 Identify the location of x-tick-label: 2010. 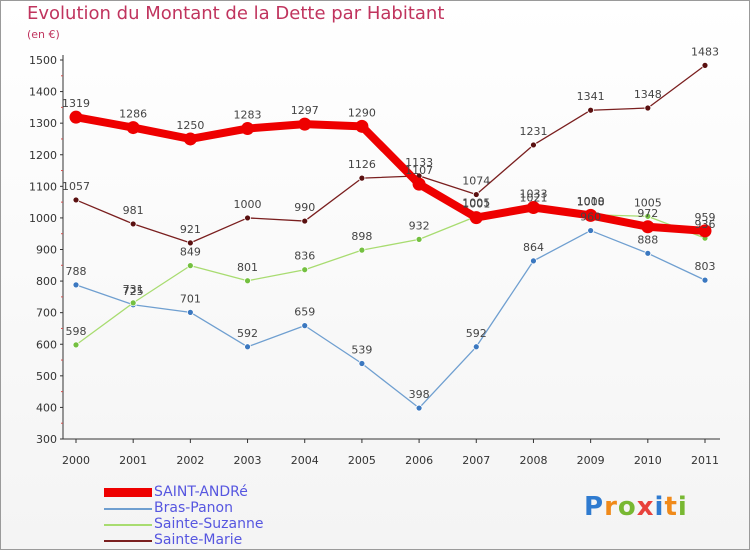
(648, 460).